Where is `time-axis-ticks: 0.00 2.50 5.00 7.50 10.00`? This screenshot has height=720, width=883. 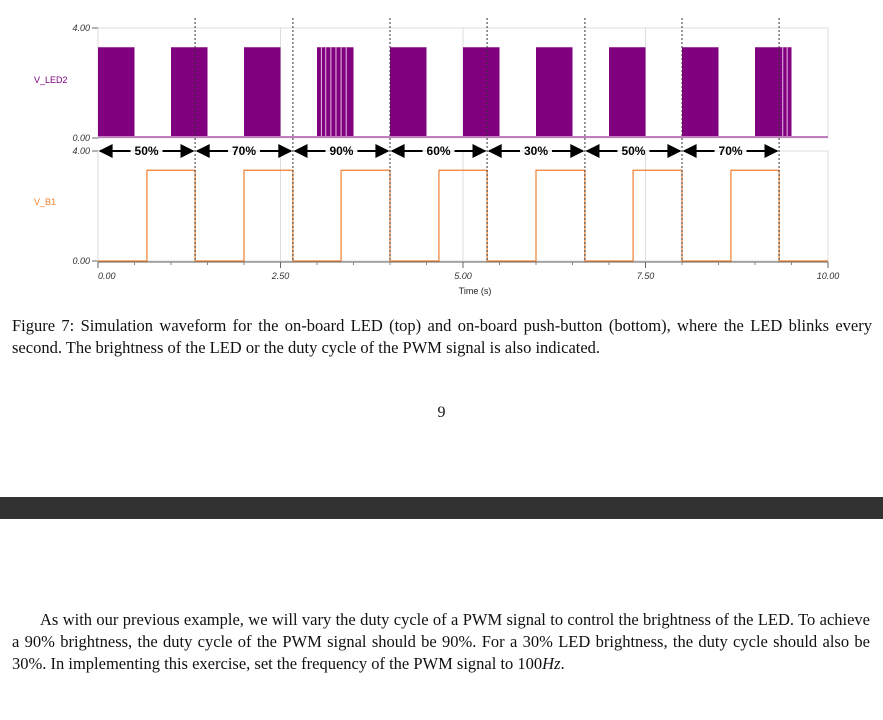 time-axis-ticks: 0.00 2.50 5.00 7.50 10.00 is located at coordinates (468, 271).